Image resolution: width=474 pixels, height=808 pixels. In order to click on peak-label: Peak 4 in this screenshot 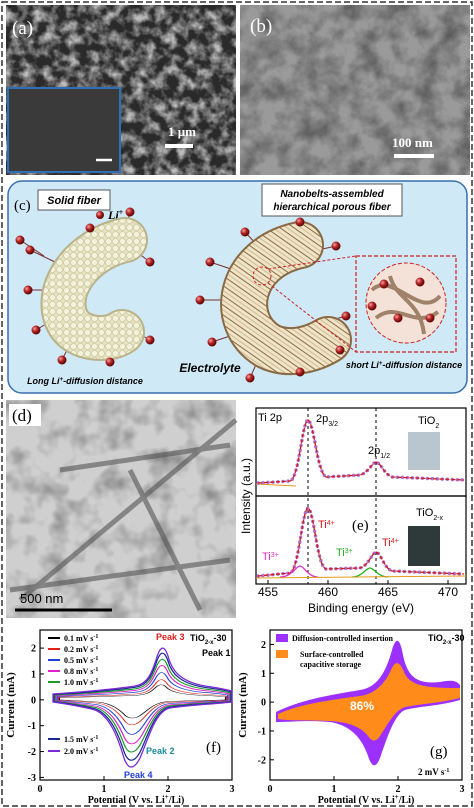, I will do `click(138, 775)`.